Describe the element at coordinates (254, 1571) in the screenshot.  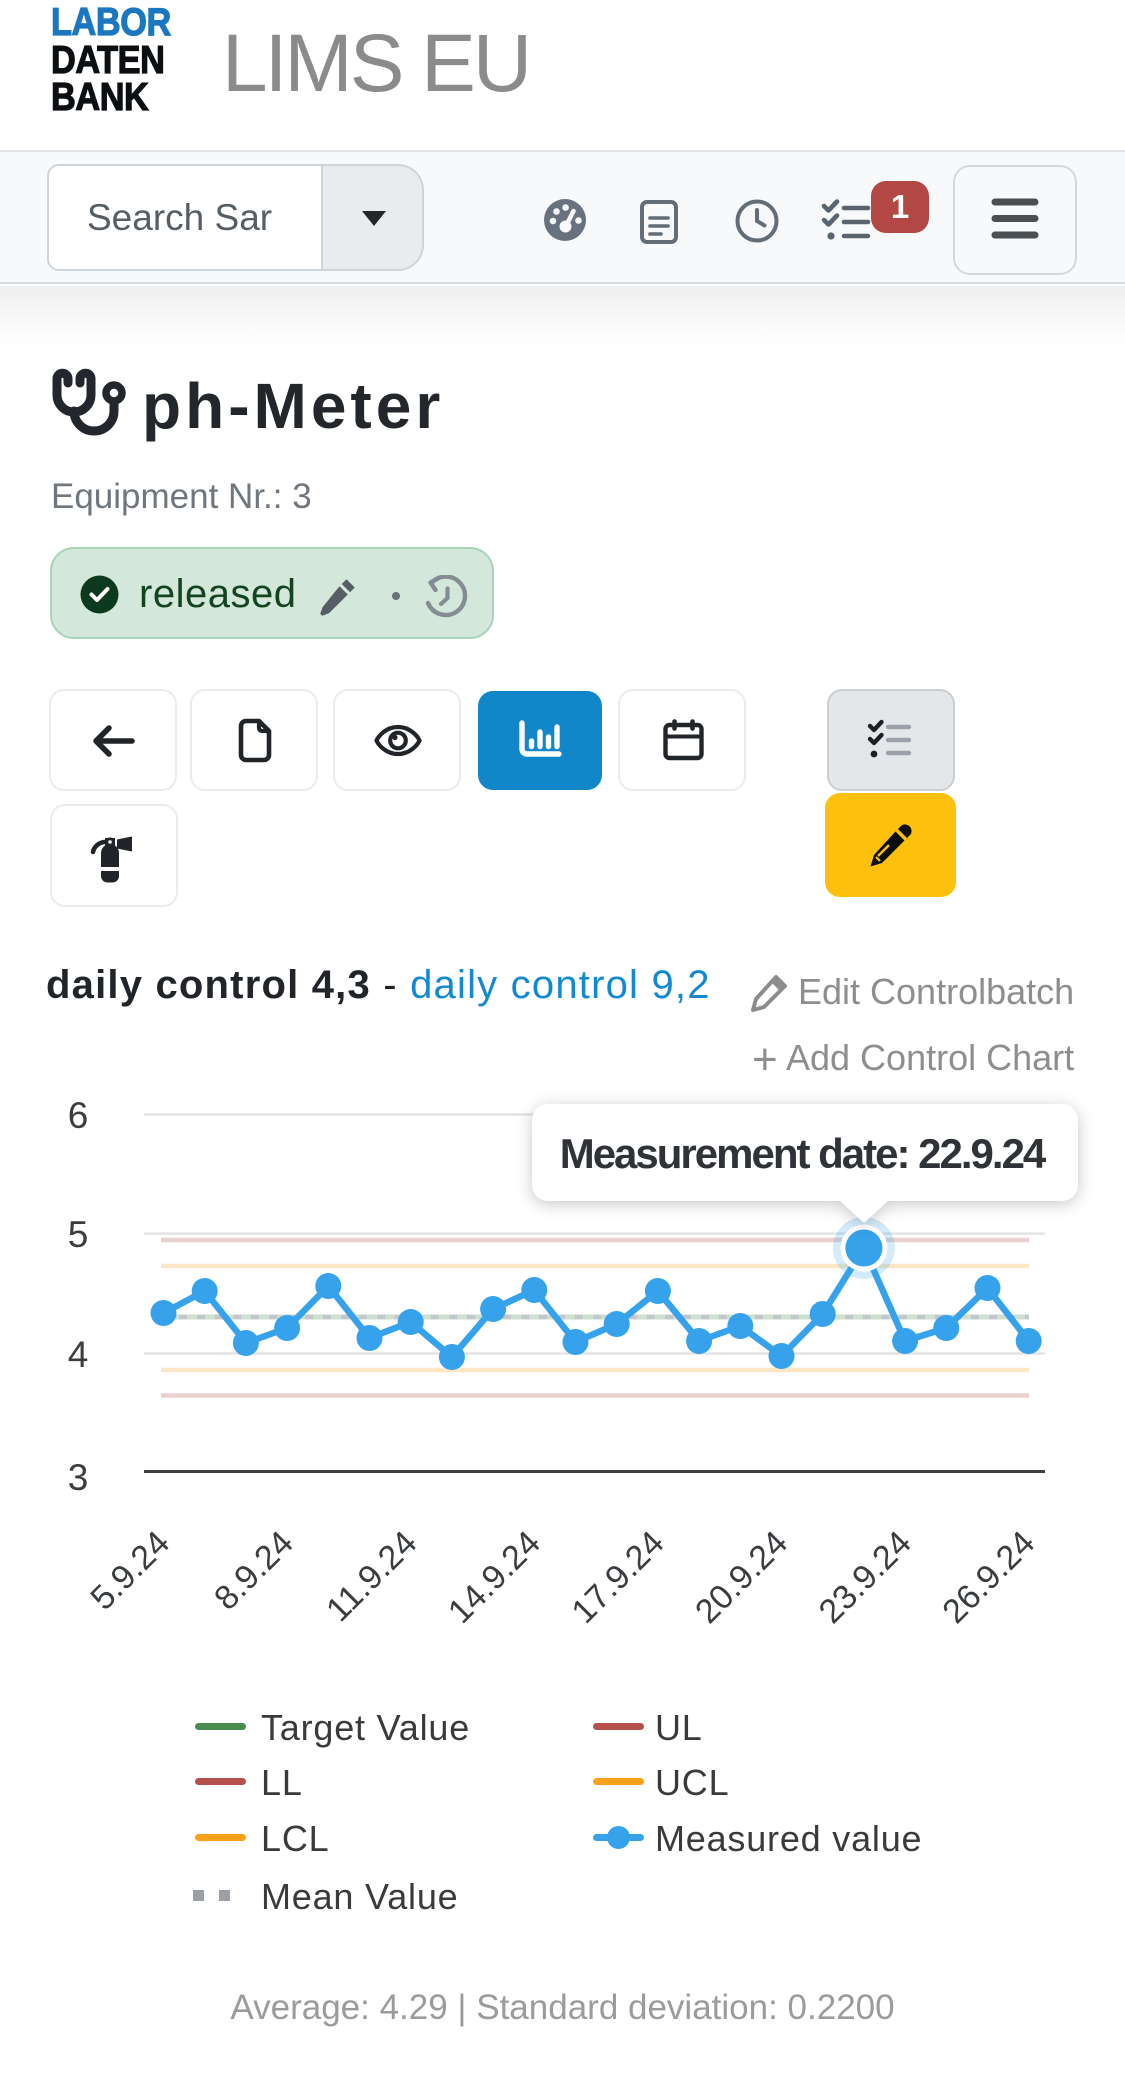
I see `svg-text: 8.9.24` at that location.